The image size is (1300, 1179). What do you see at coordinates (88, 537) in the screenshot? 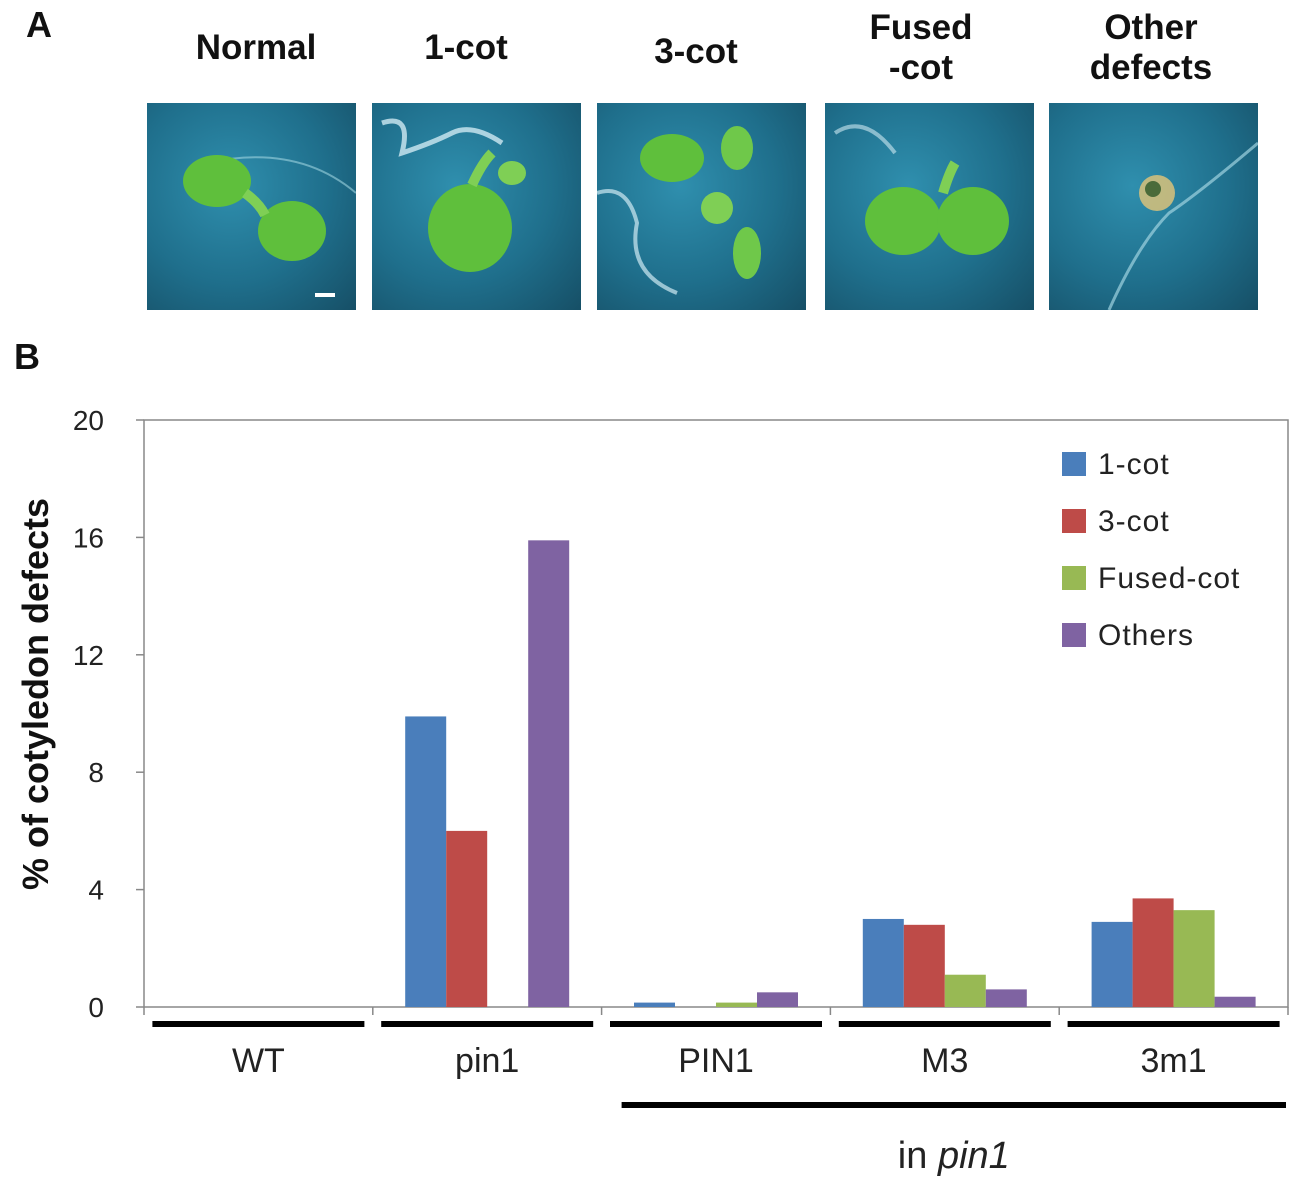
I see `y-tick-label: 16` at bounding box center [88, 537].